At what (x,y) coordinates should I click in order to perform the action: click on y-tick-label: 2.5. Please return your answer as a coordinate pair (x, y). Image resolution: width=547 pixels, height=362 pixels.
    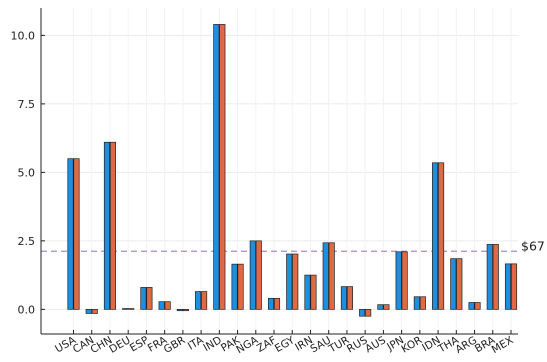
    Looking at the image, I should click on (27, 241).